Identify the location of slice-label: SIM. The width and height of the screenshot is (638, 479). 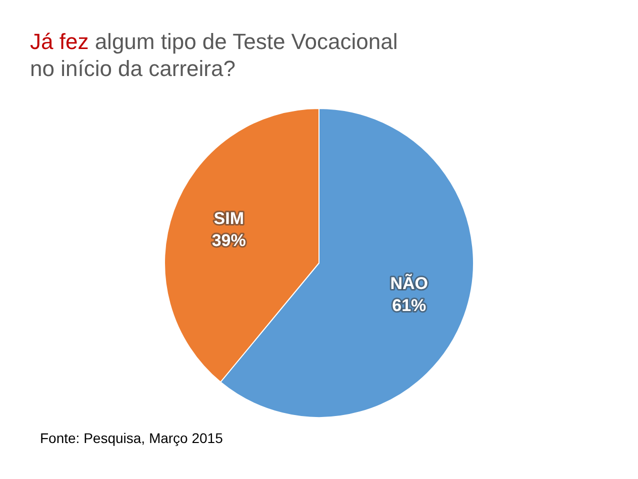
(229, 218).